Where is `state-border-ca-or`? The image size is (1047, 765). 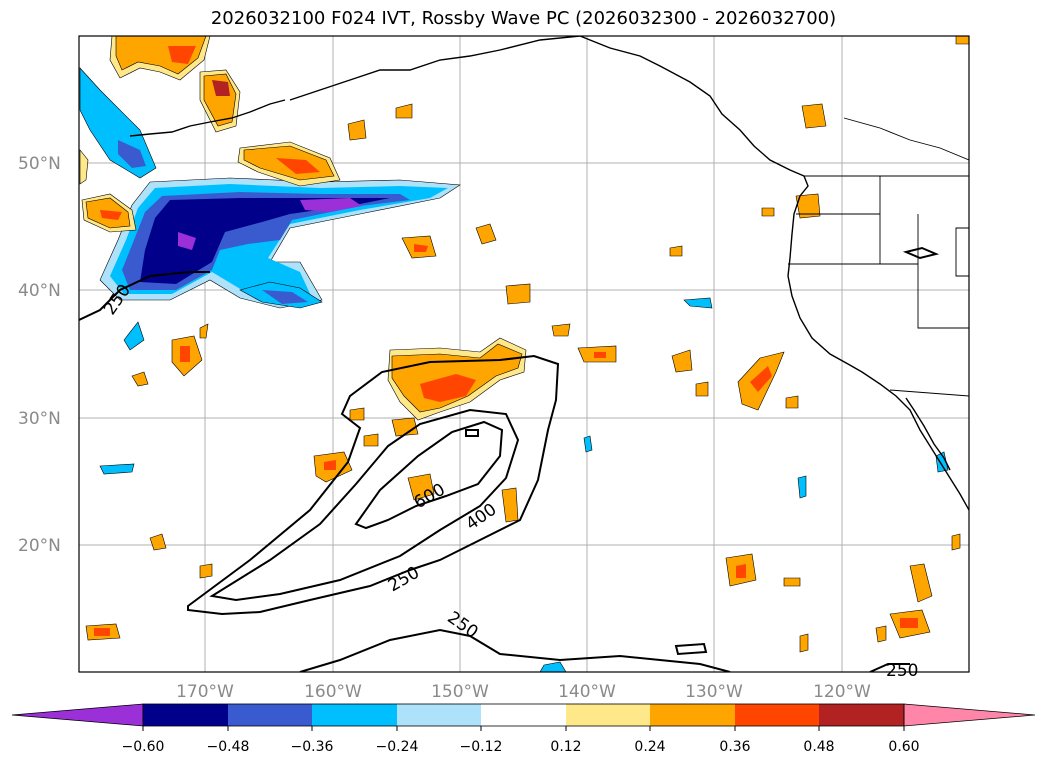 state-border-ca-or is located at coordinates (878, 296).